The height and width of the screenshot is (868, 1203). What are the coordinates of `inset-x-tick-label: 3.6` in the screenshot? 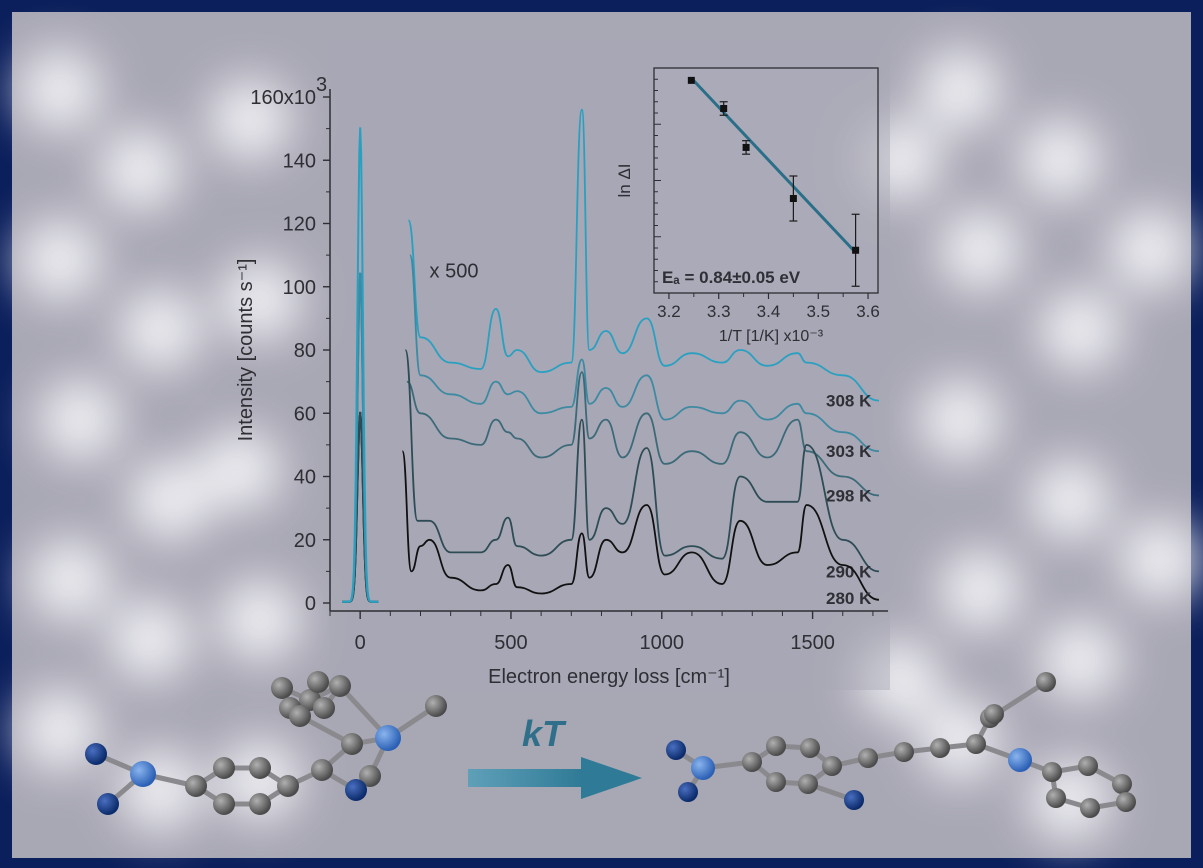 It's located at (868, 311).